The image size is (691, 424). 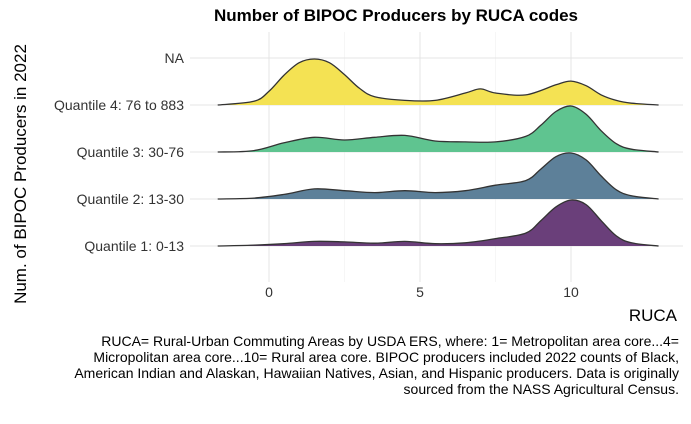 I want to click on y-tick-label: Quantile 4: 76 to 883, so click(x=119, y=105).